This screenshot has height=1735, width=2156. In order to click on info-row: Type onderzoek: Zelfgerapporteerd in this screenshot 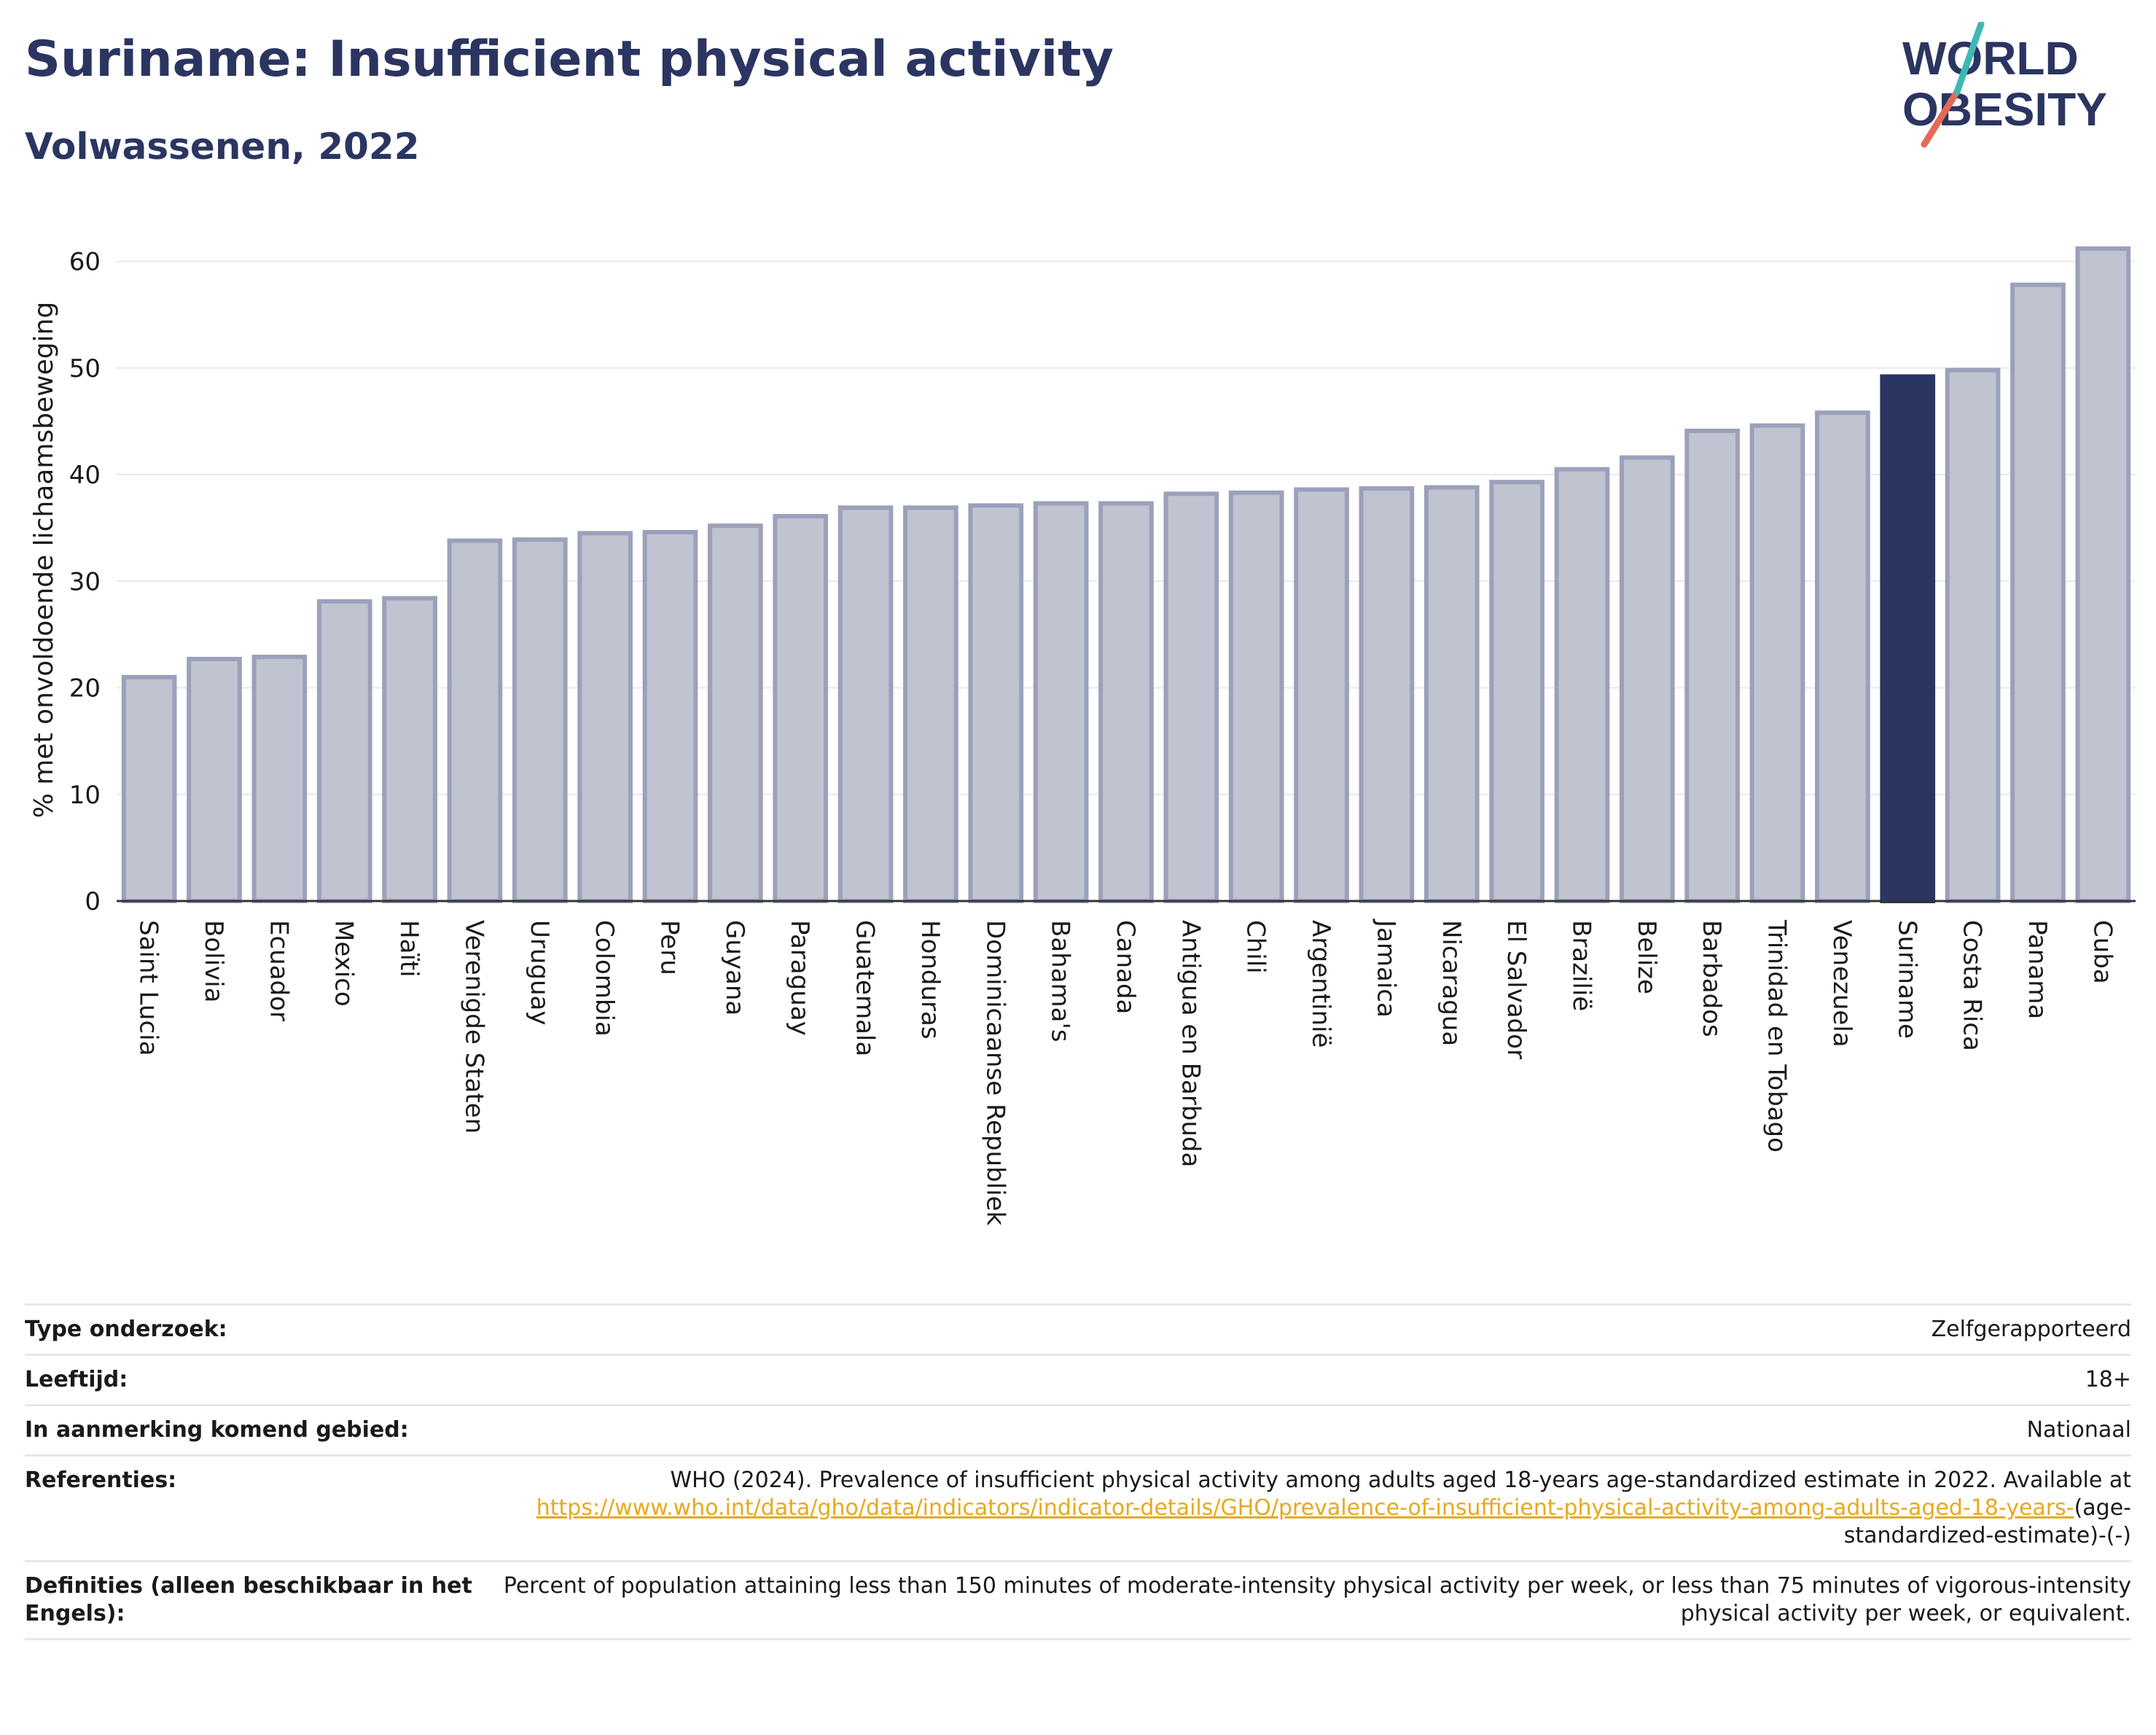, I will do `click(1078, 1329)`.